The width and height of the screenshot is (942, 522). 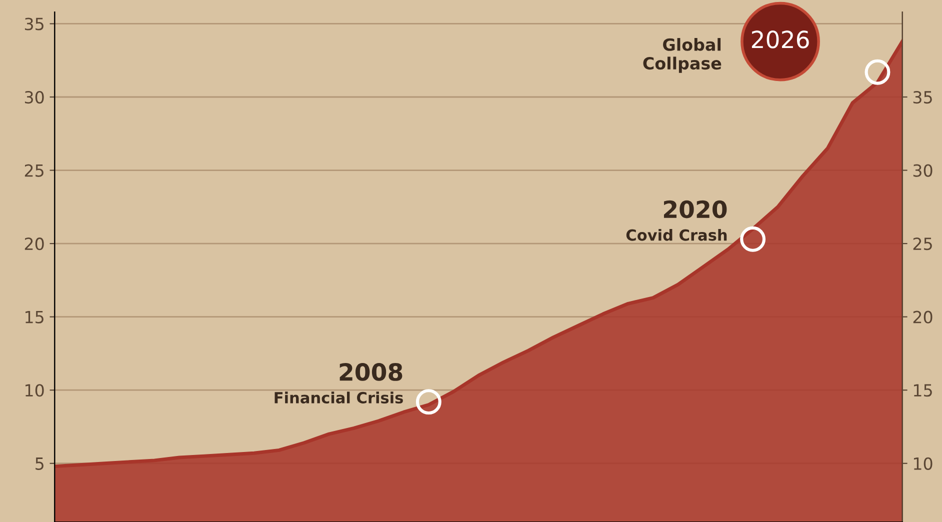 I want to click on y2-tick-label: 25, so click(x=922, y=244).